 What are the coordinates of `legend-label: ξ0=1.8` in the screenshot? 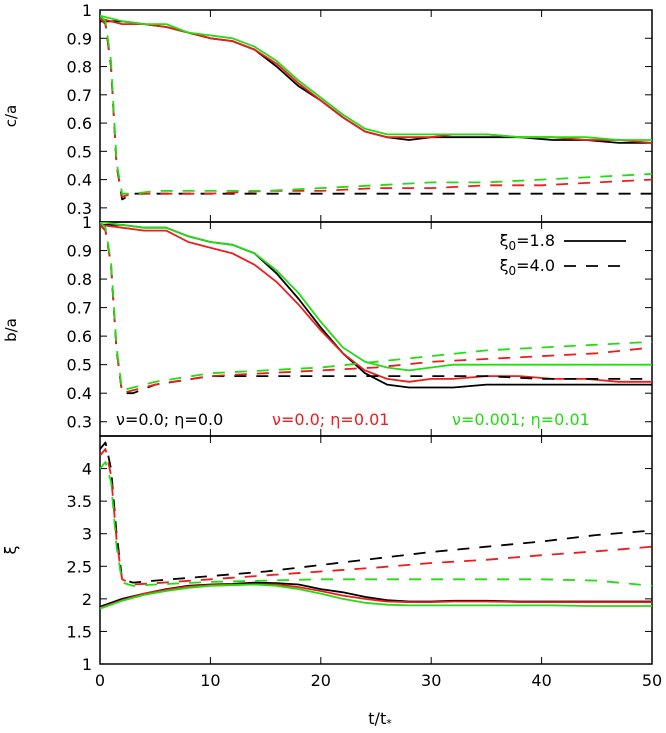 It's located at (527, 242).